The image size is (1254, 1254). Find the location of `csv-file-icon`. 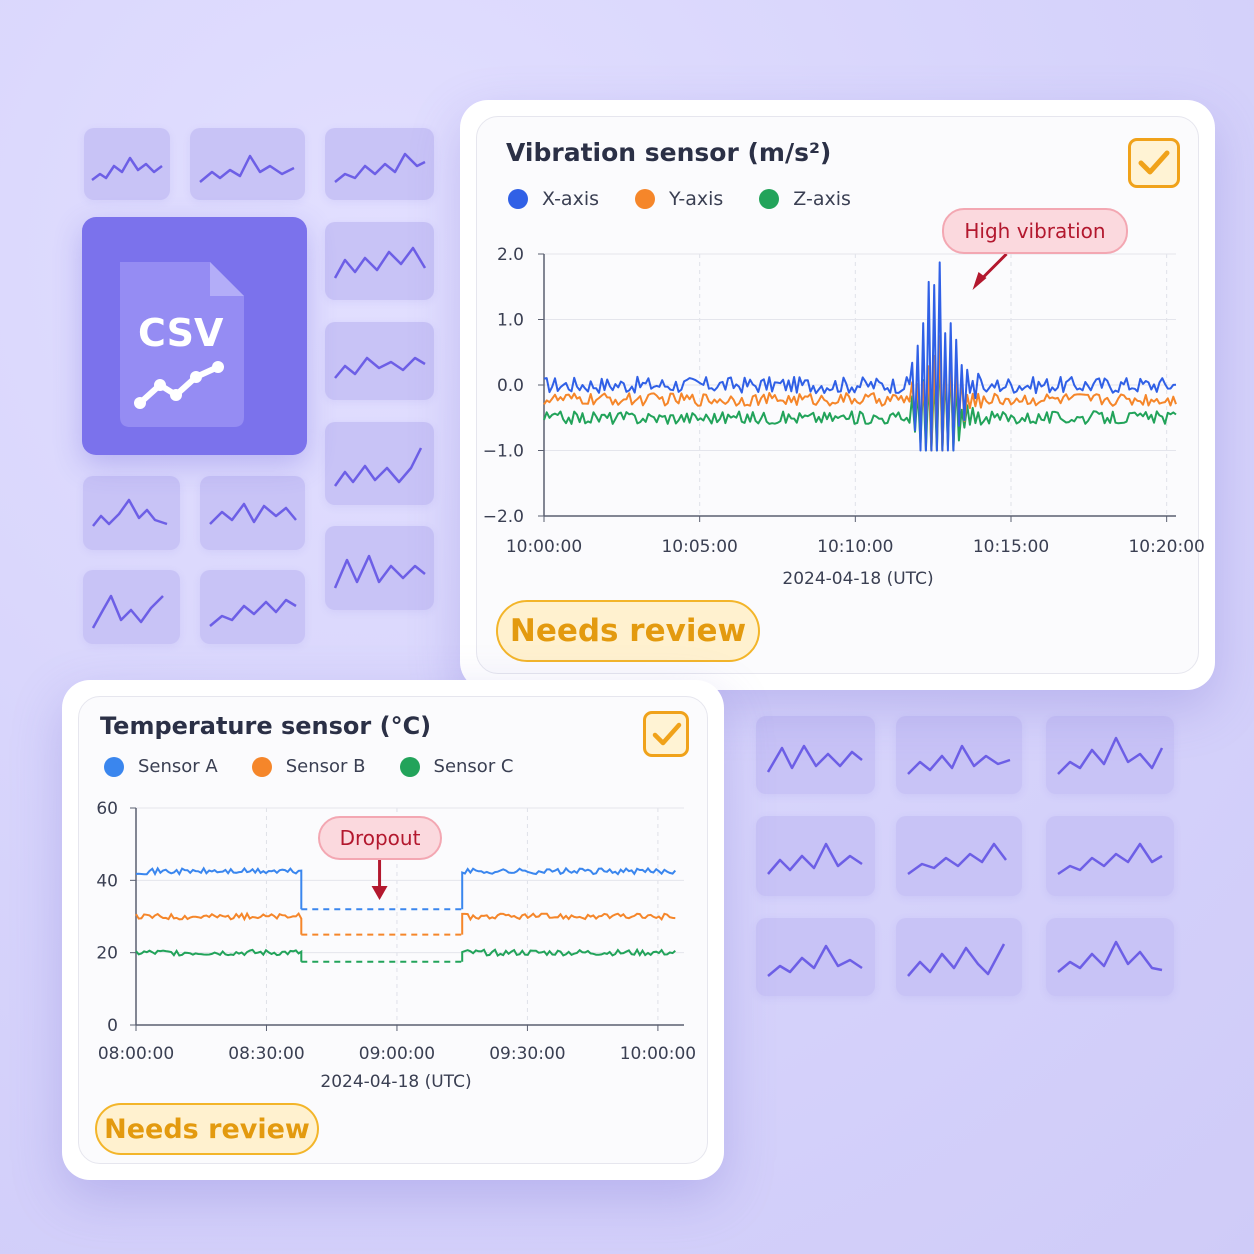

csv-file-icon is located at coordinates (182, 344).